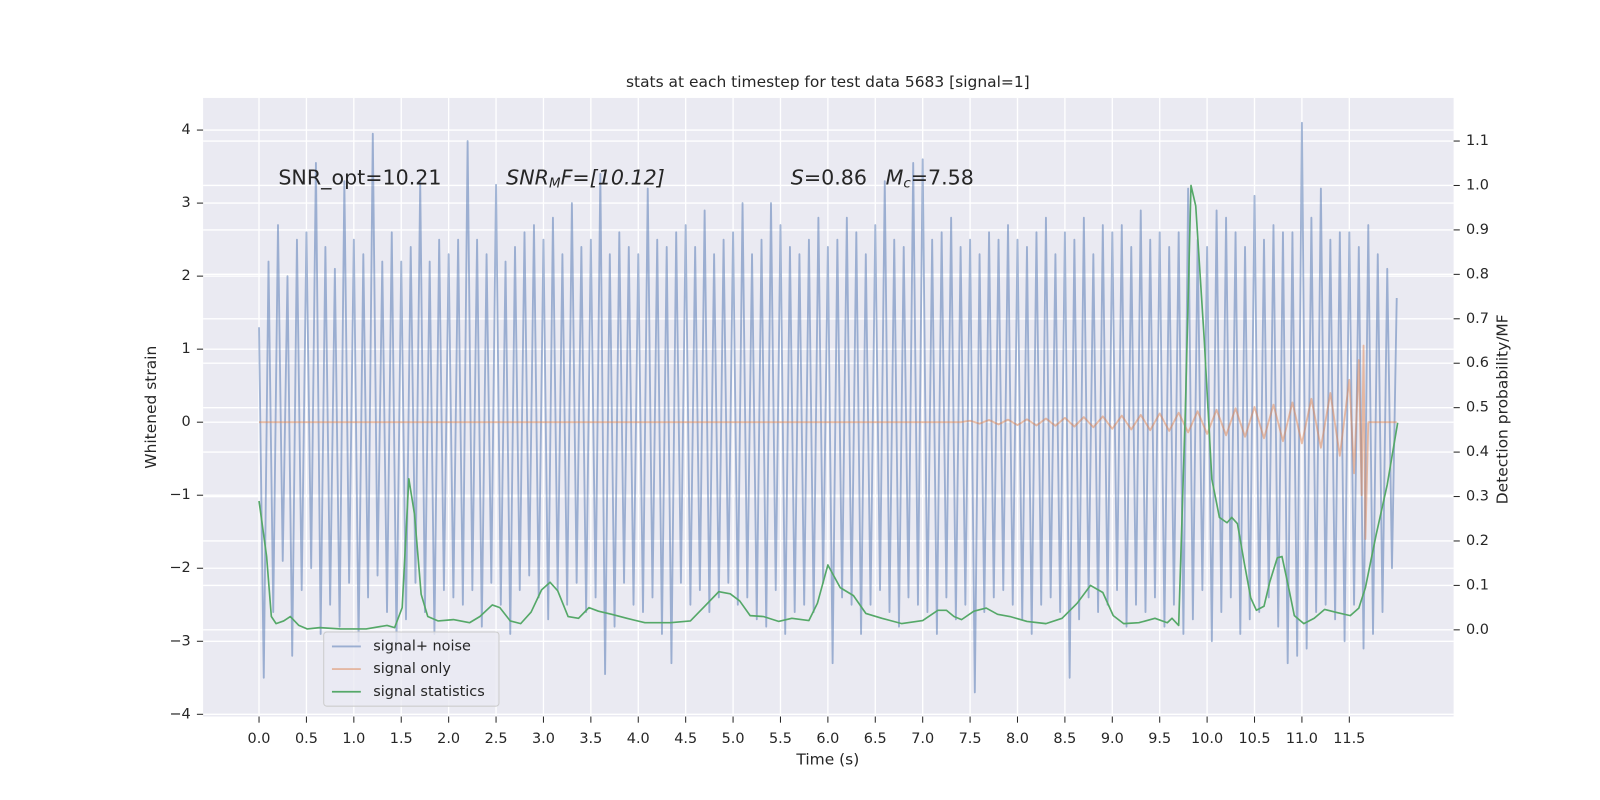 This screenshot has height=800, width=1600. What do you see at coordinates (448, 739) in the screenshot?
I see `x-tick-label: 2.0` at bounding box center [448, 739].